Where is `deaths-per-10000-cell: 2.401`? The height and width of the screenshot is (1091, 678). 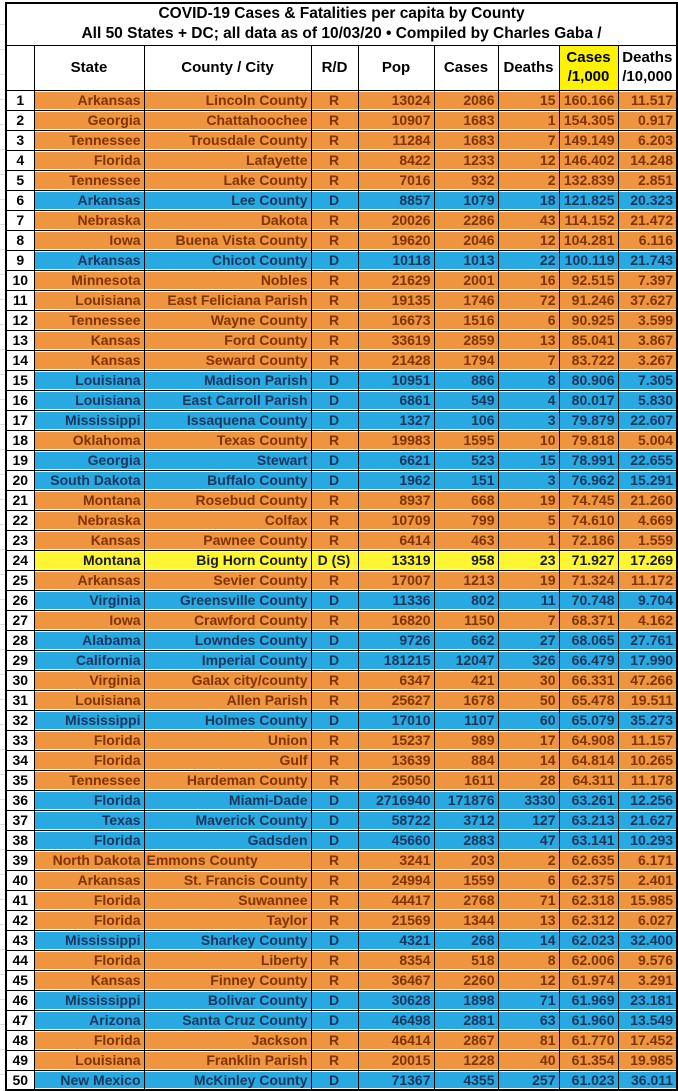
deaths-per-10000-cell: 2.401 is located at coordinates (647, 880).